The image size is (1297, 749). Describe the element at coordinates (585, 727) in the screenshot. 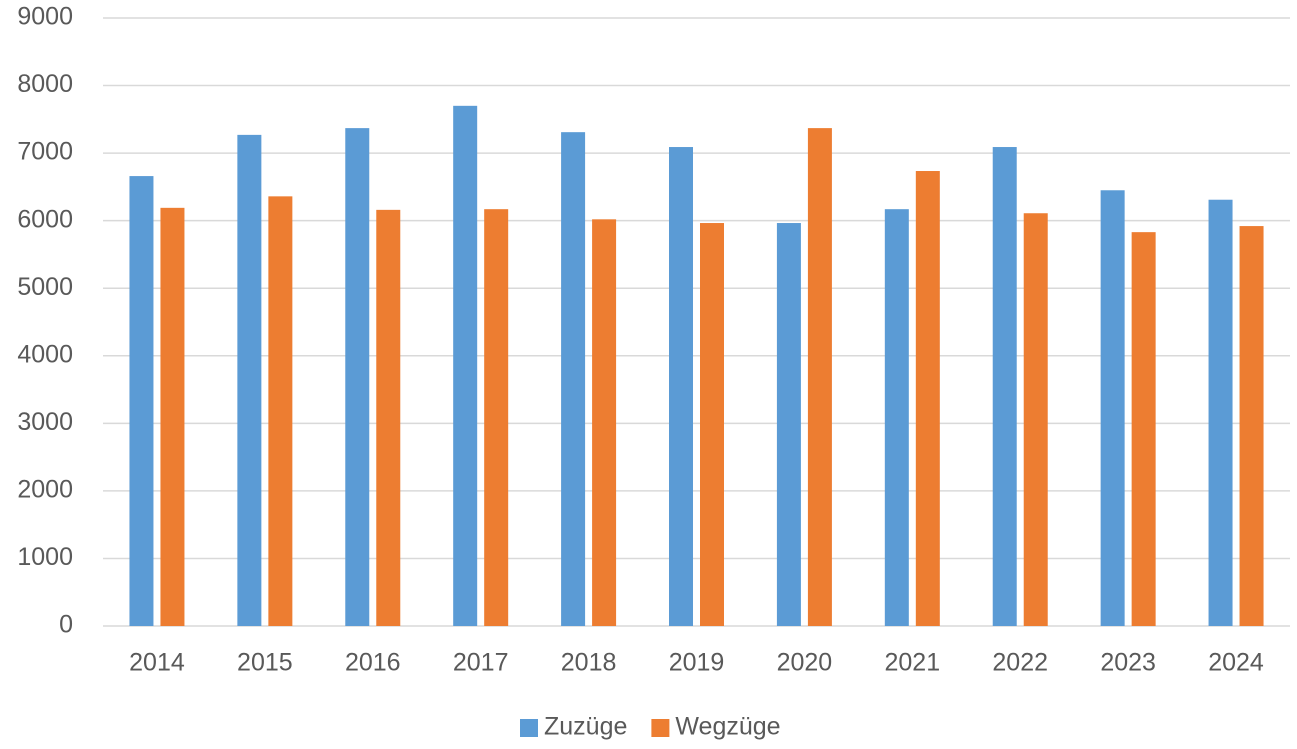

I see `legend-label: Zuzüge` at that location.